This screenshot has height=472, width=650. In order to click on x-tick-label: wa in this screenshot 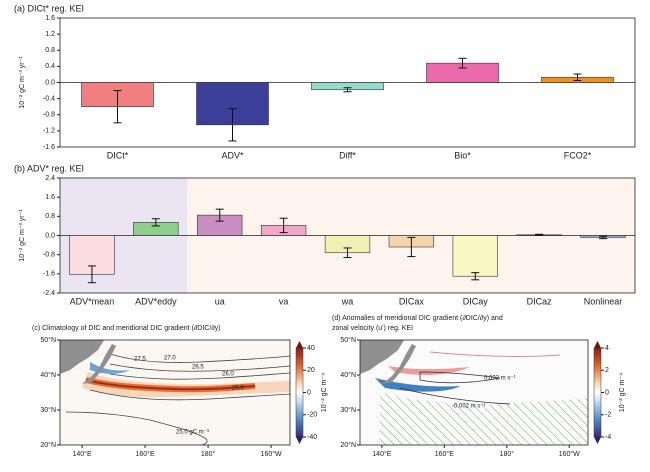, I will do `click(347, 301)`.